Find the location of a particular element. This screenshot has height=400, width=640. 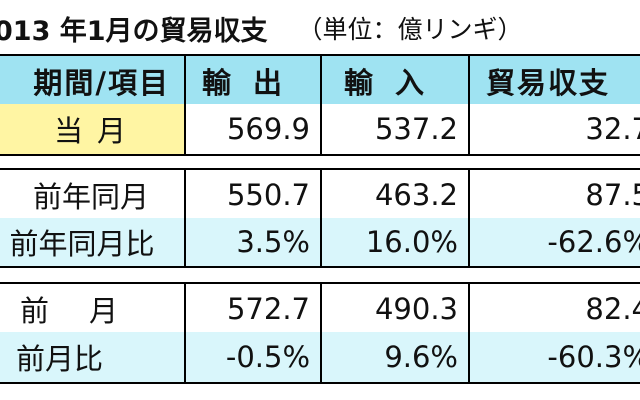

mom-balance-ratio: -60.3% is located at coordinates (593, 357).